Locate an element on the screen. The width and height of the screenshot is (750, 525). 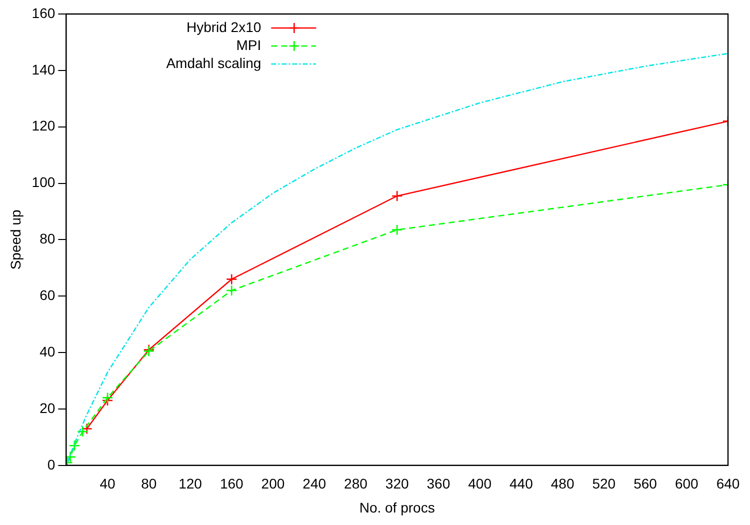
x-tick-label: 400 is located at coordinates (480, 484).